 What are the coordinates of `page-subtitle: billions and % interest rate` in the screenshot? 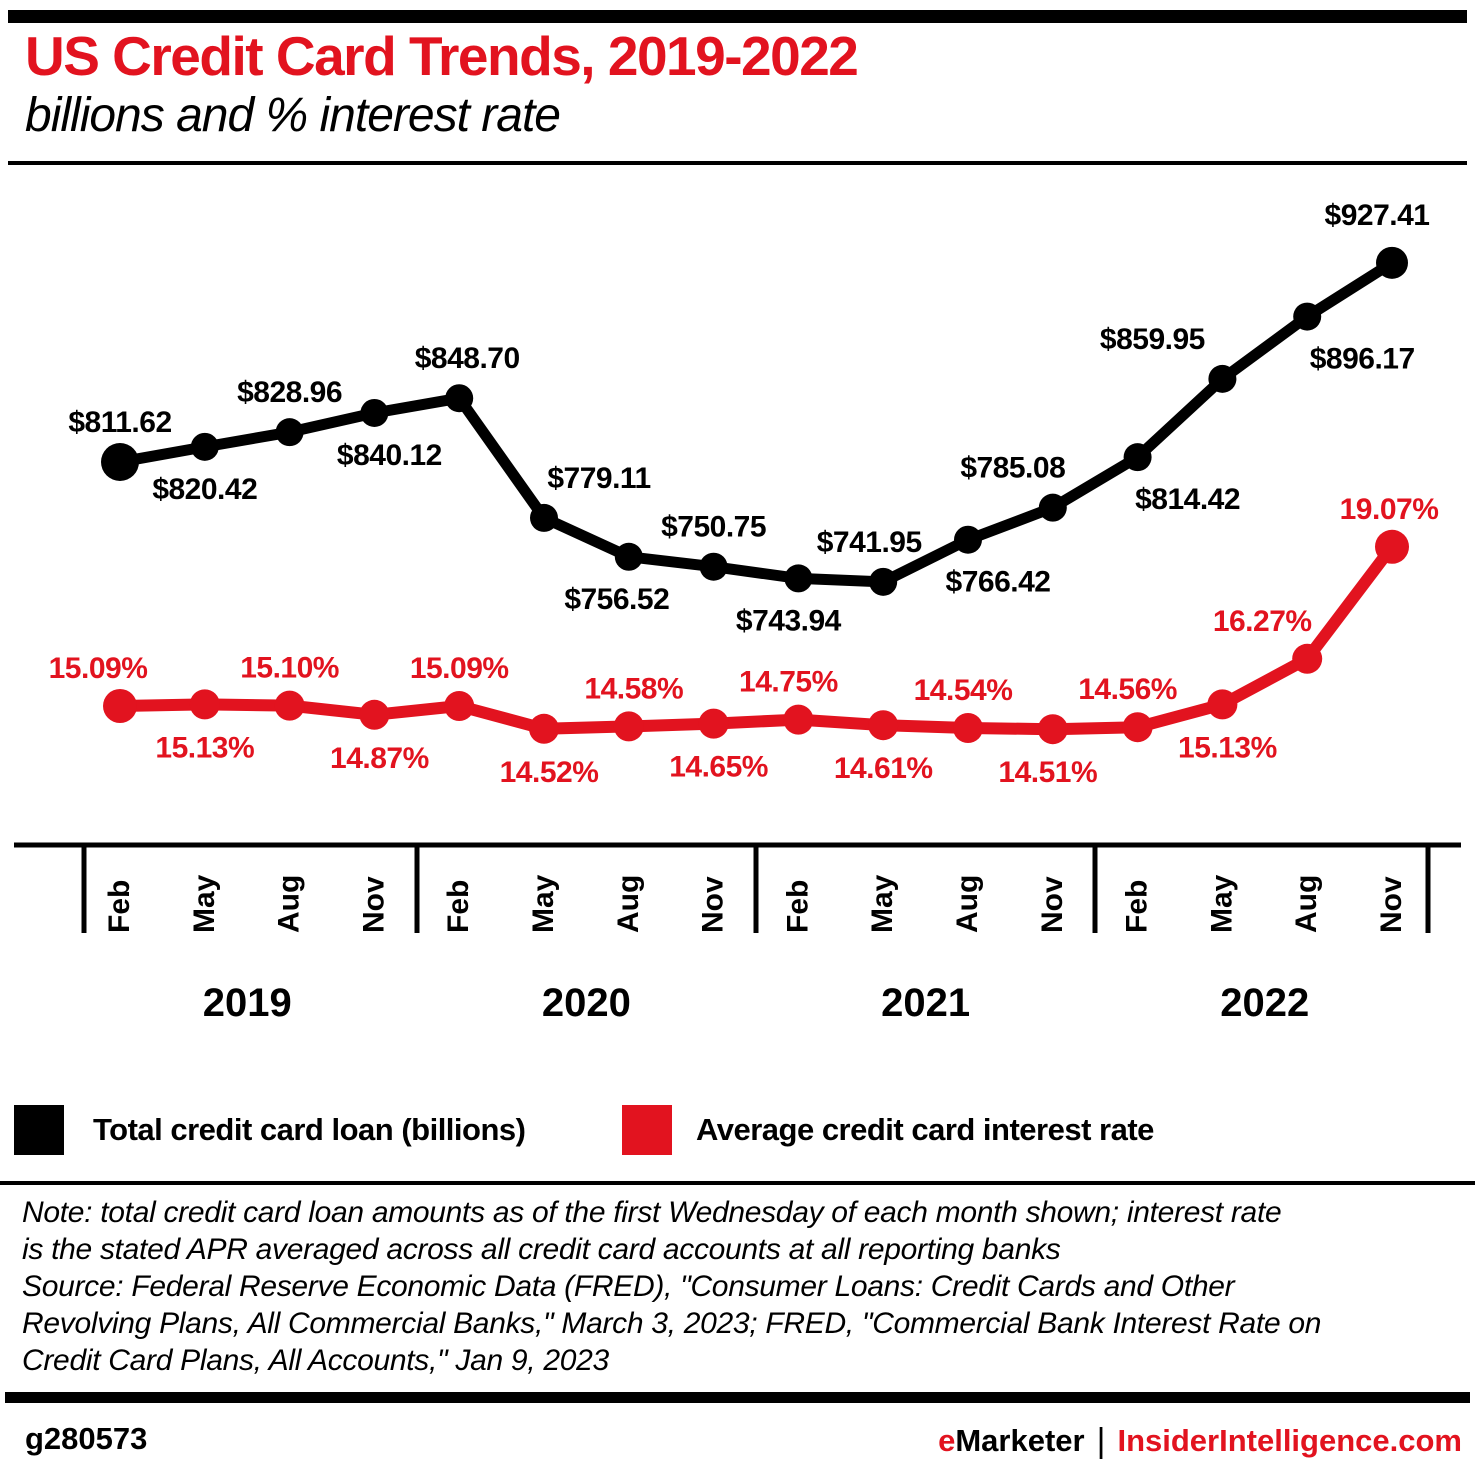 It's located at (293, 115).